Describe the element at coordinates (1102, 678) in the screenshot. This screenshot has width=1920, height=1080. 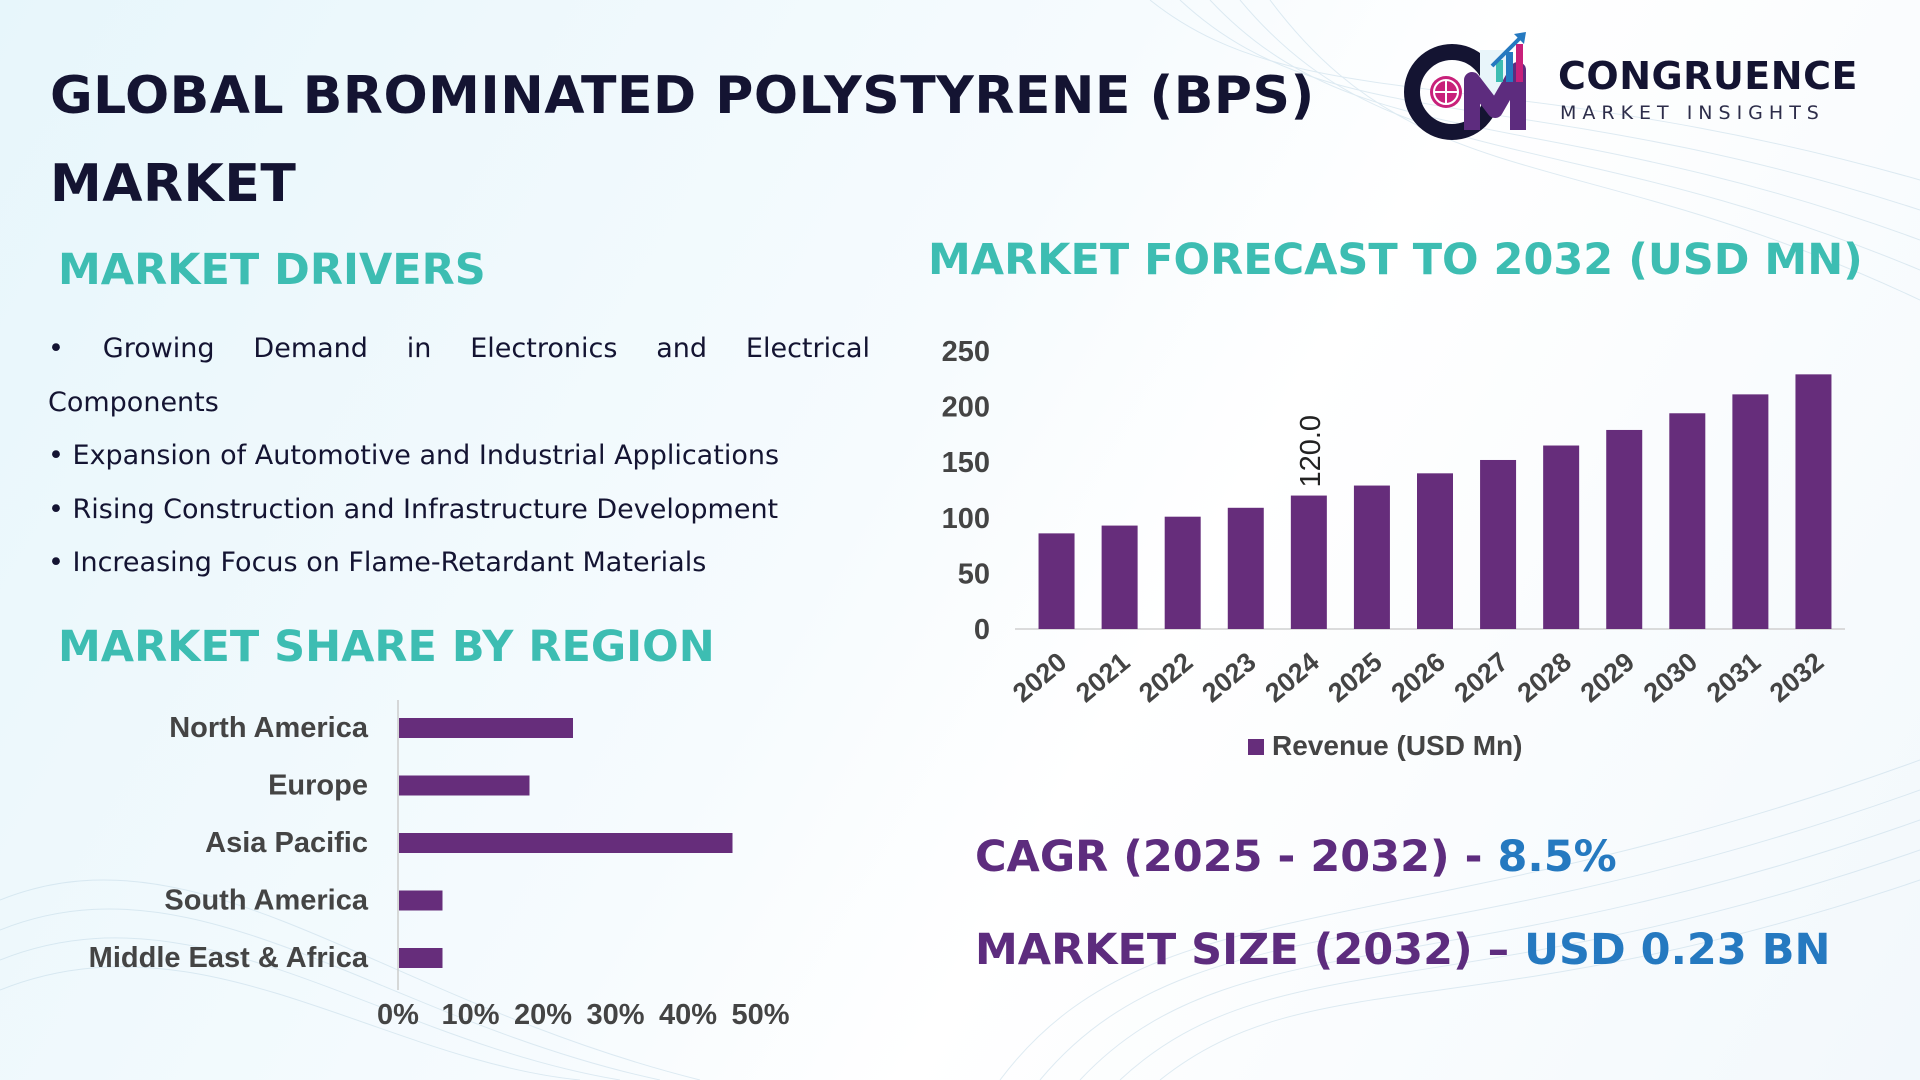
I see `forecast-x-tick-label: 2021` at that location.